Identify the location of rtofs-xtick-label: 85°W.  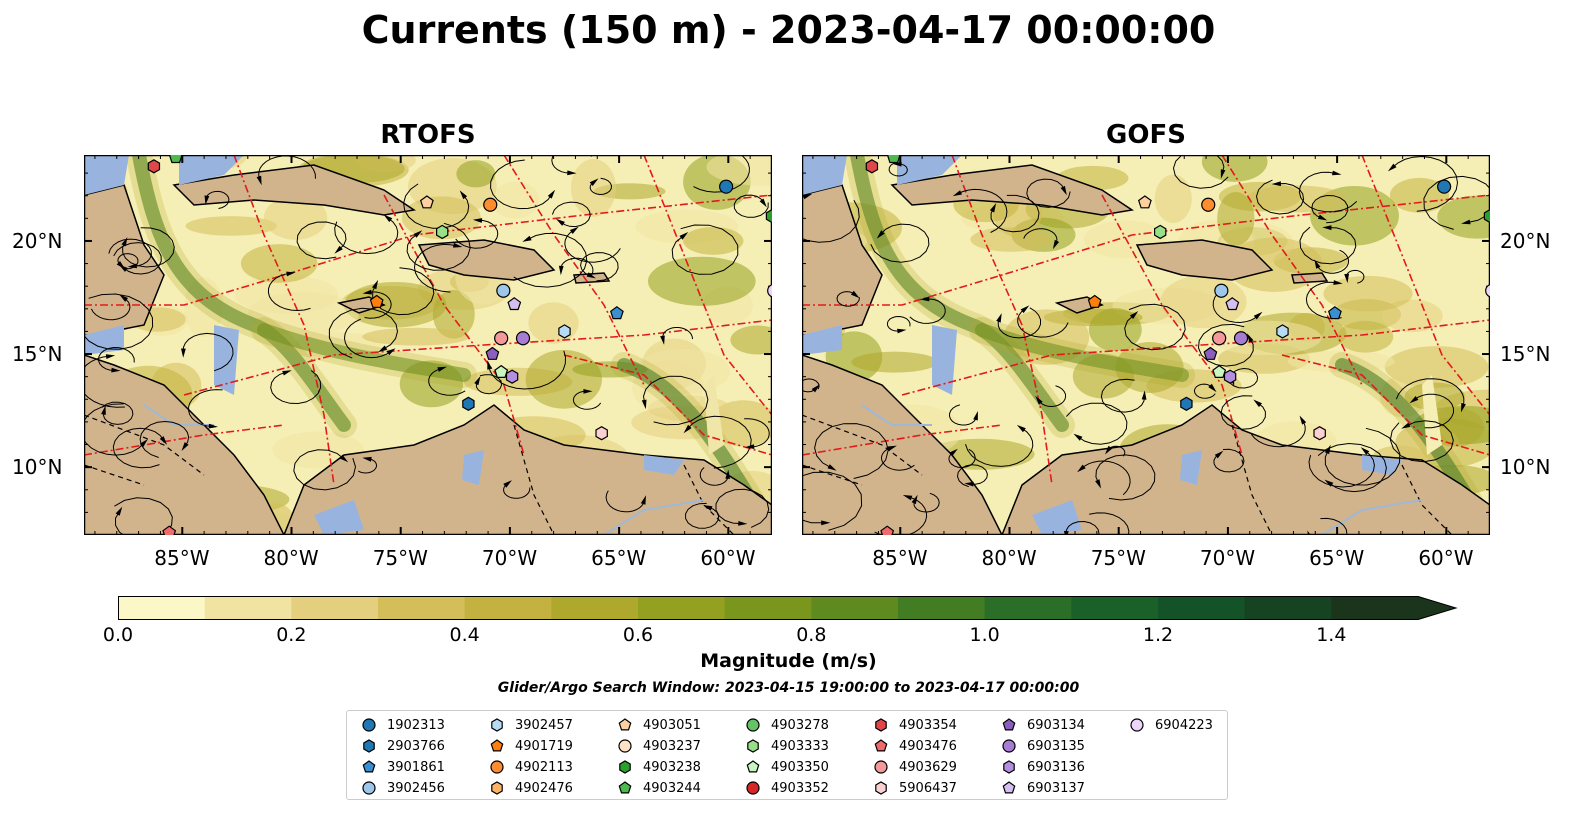
(182, 558).